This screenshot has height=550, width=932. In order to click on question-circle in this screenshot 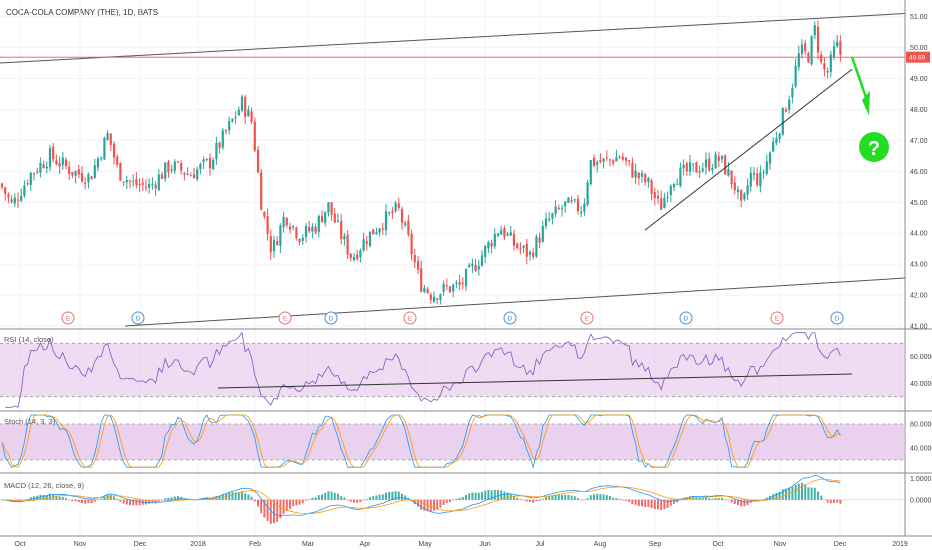, I will do `click(874, 147)`.